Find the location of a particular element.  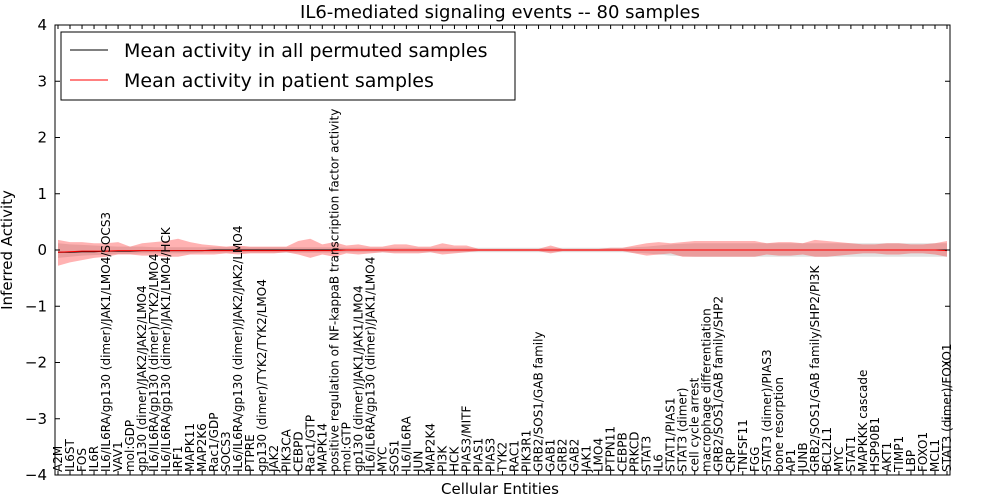

y-tick-label: 4 is located at coordinates (42, 25).